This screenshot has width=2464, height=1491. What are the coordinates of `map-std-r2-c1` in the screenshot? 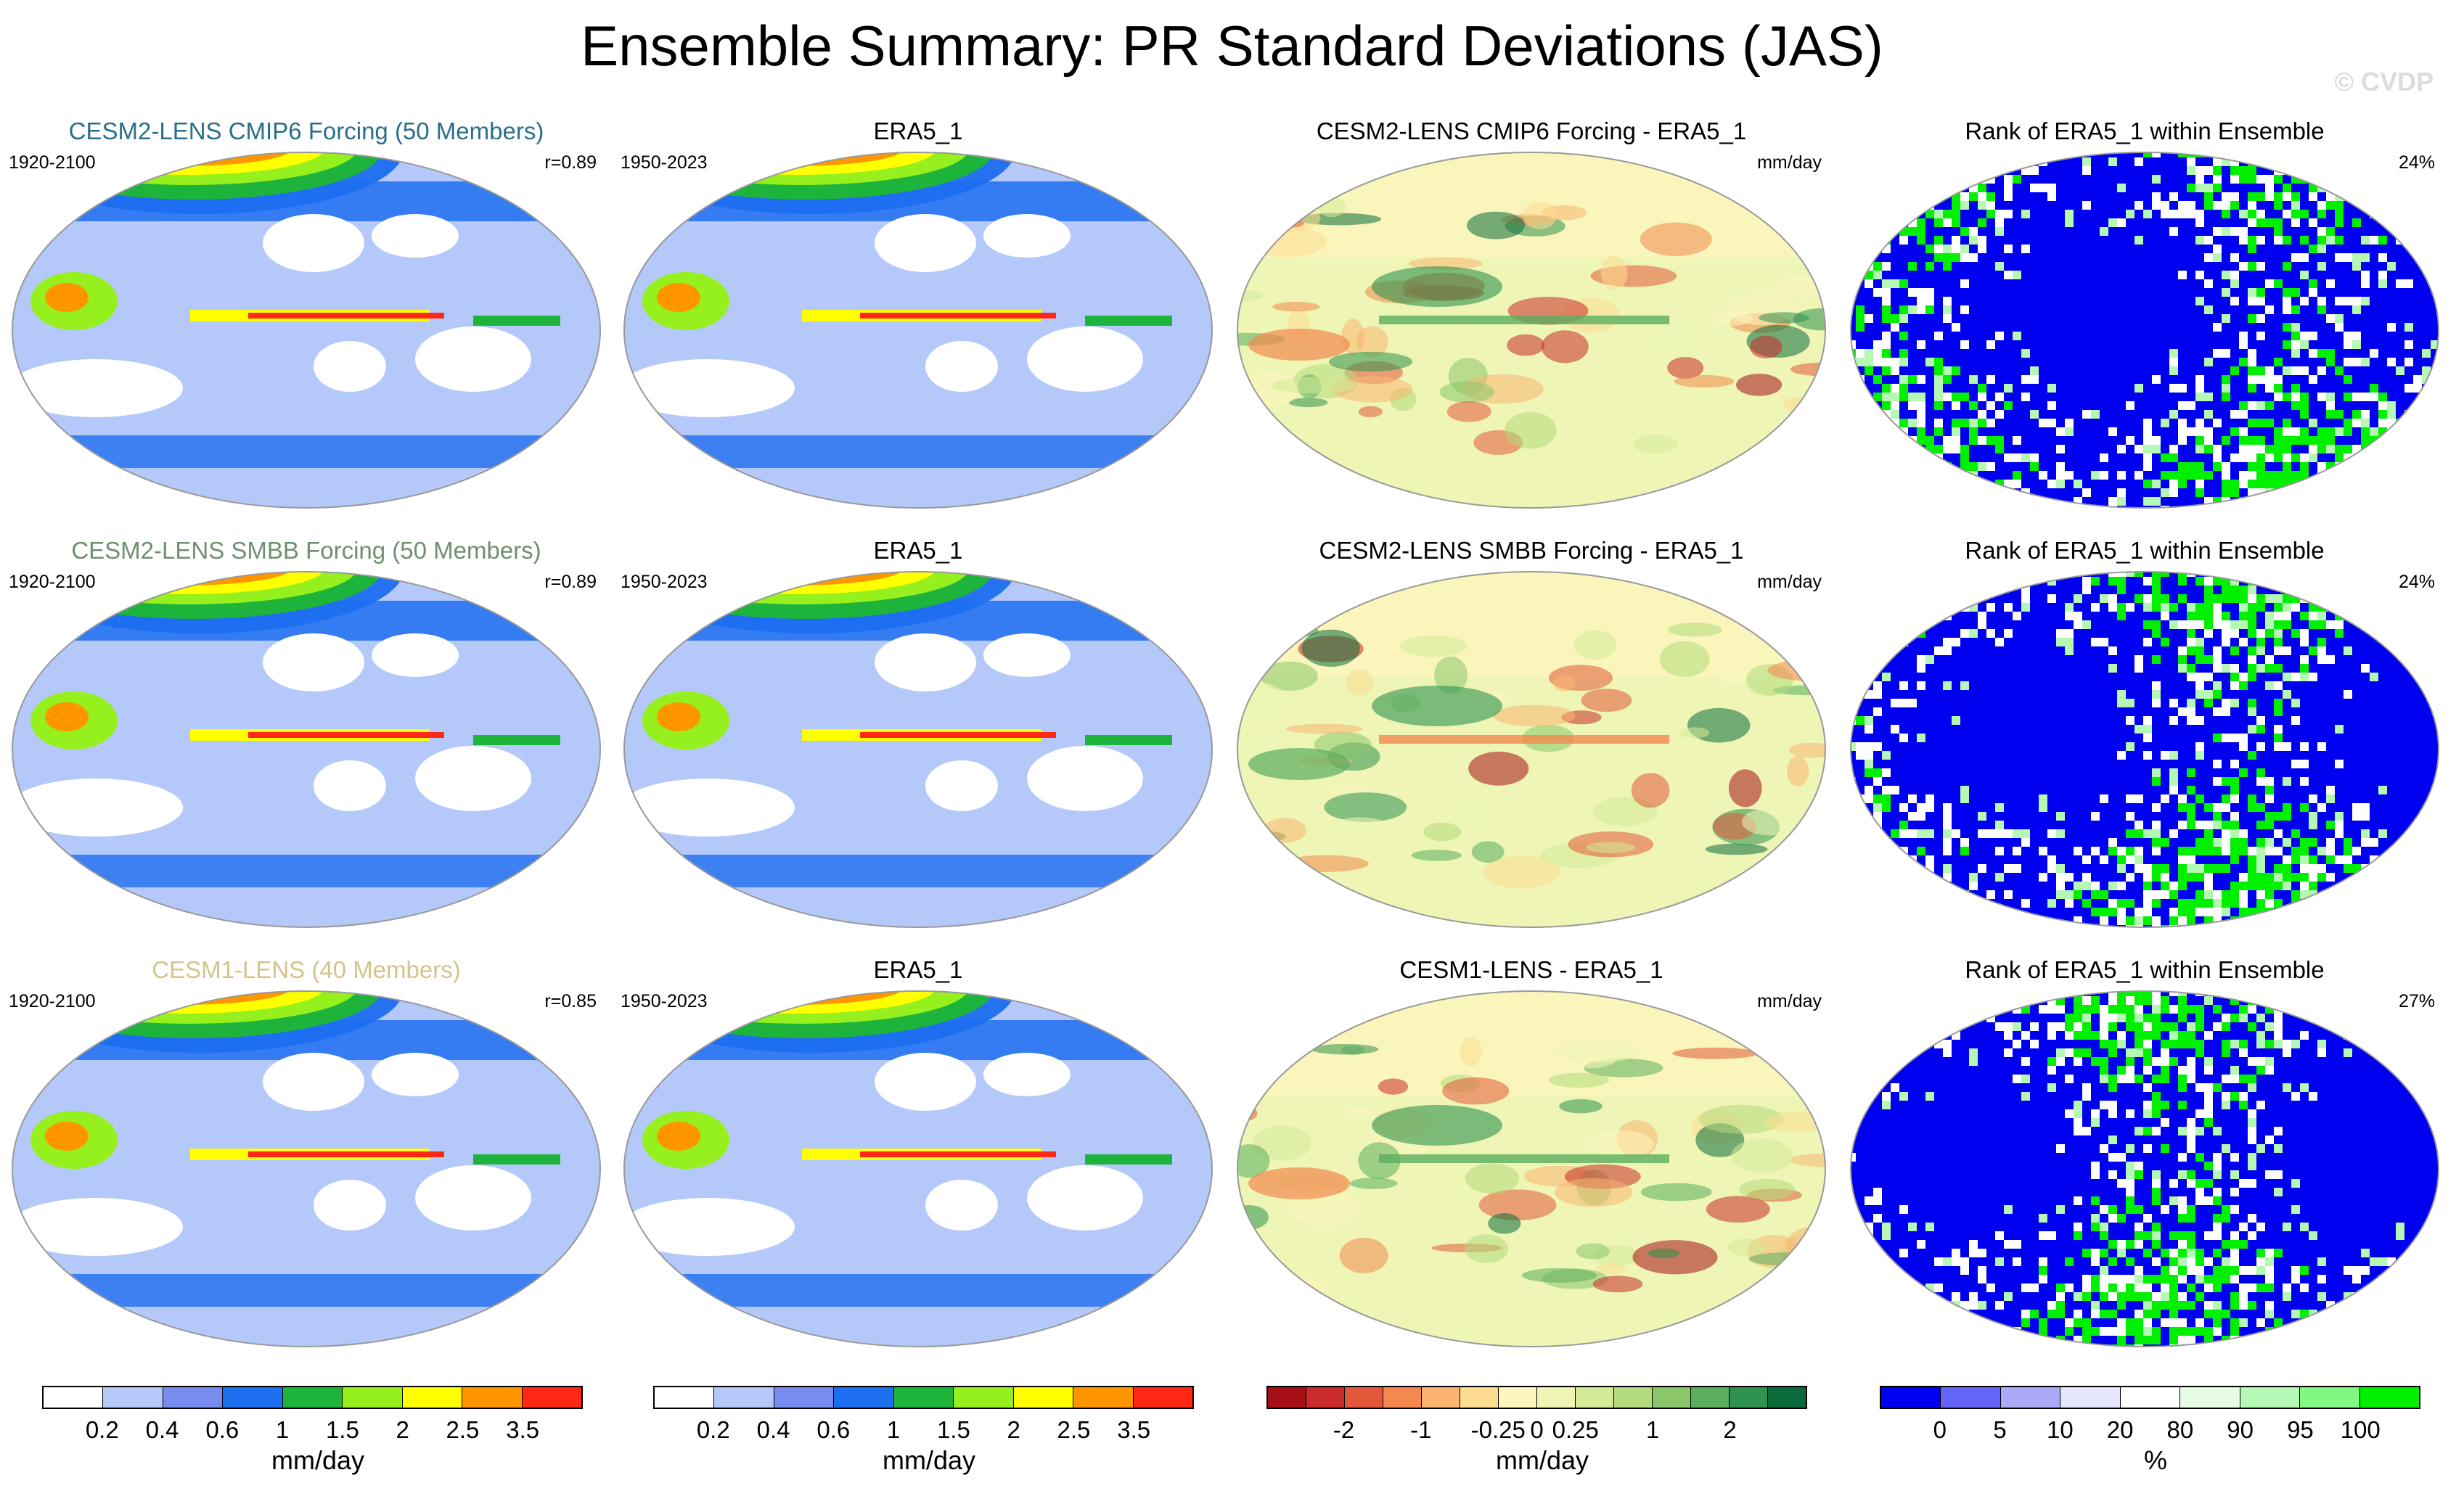 It's located at (306, 749).